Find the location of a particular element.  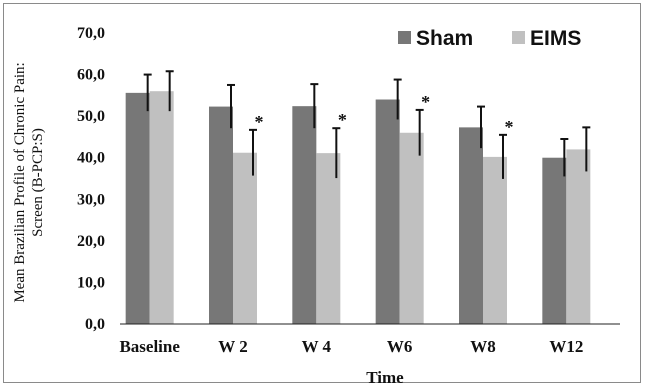

y-axis-title-line-2: Screen (B-PCP:S) is located at coordinates (38, 182).